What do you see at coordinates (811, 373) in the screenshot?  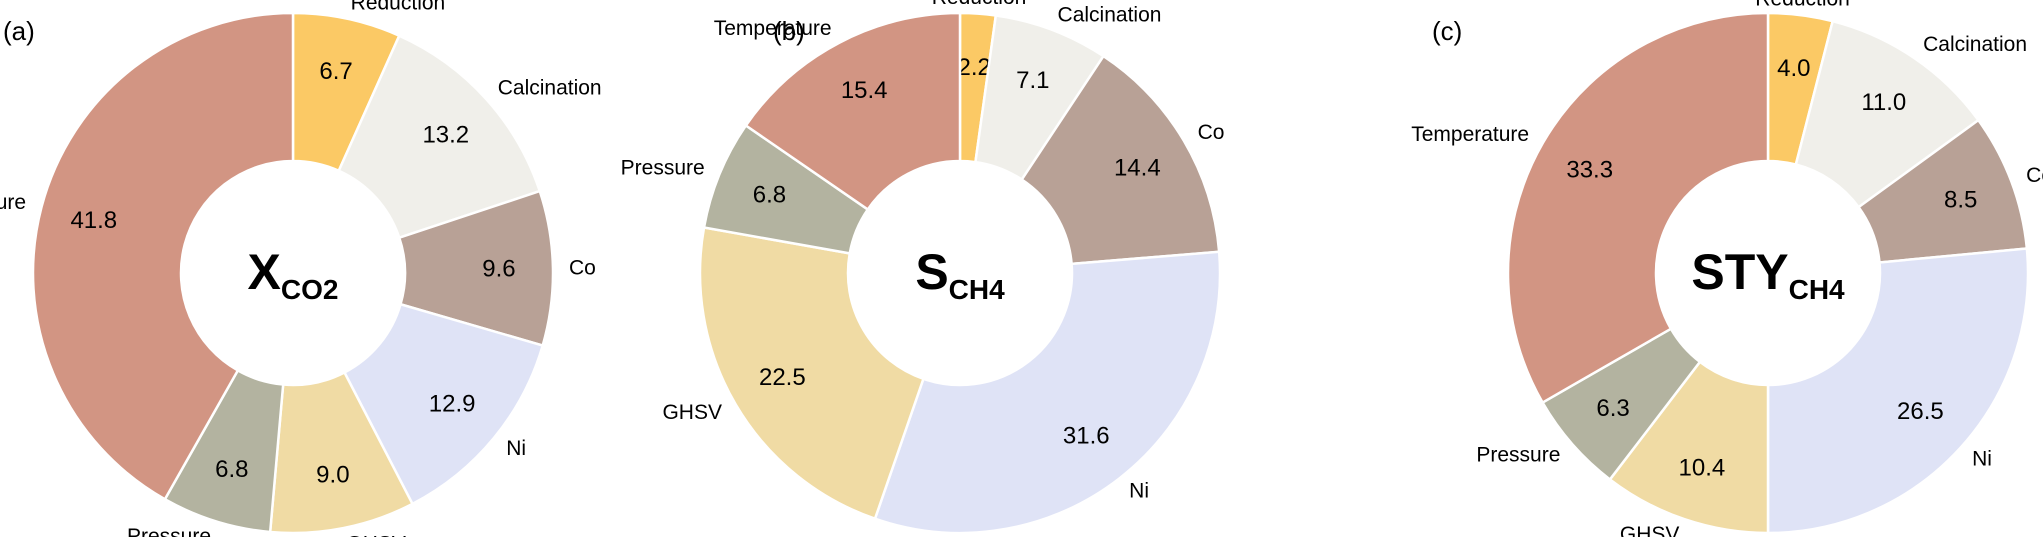 I see `slice-ghsv` at bounding box center [811, 373].